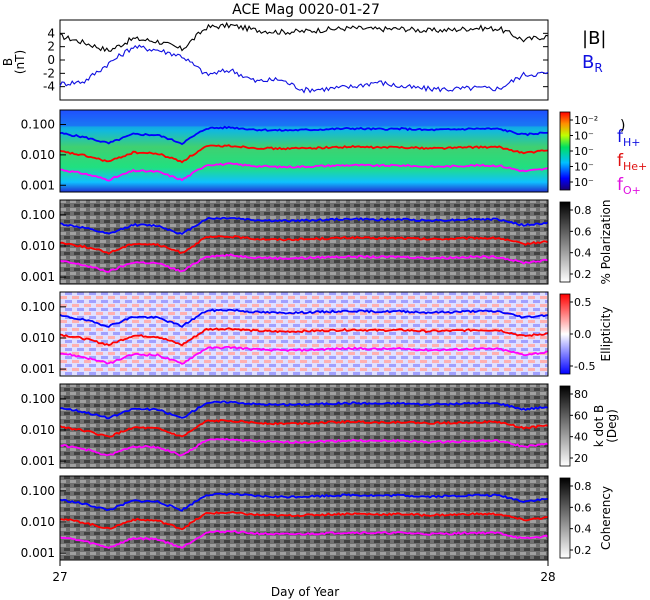 The width and height of the screenshot is (650, 600). I want to click on colorbar-tick-label: 10⁻², so click(586, 120).